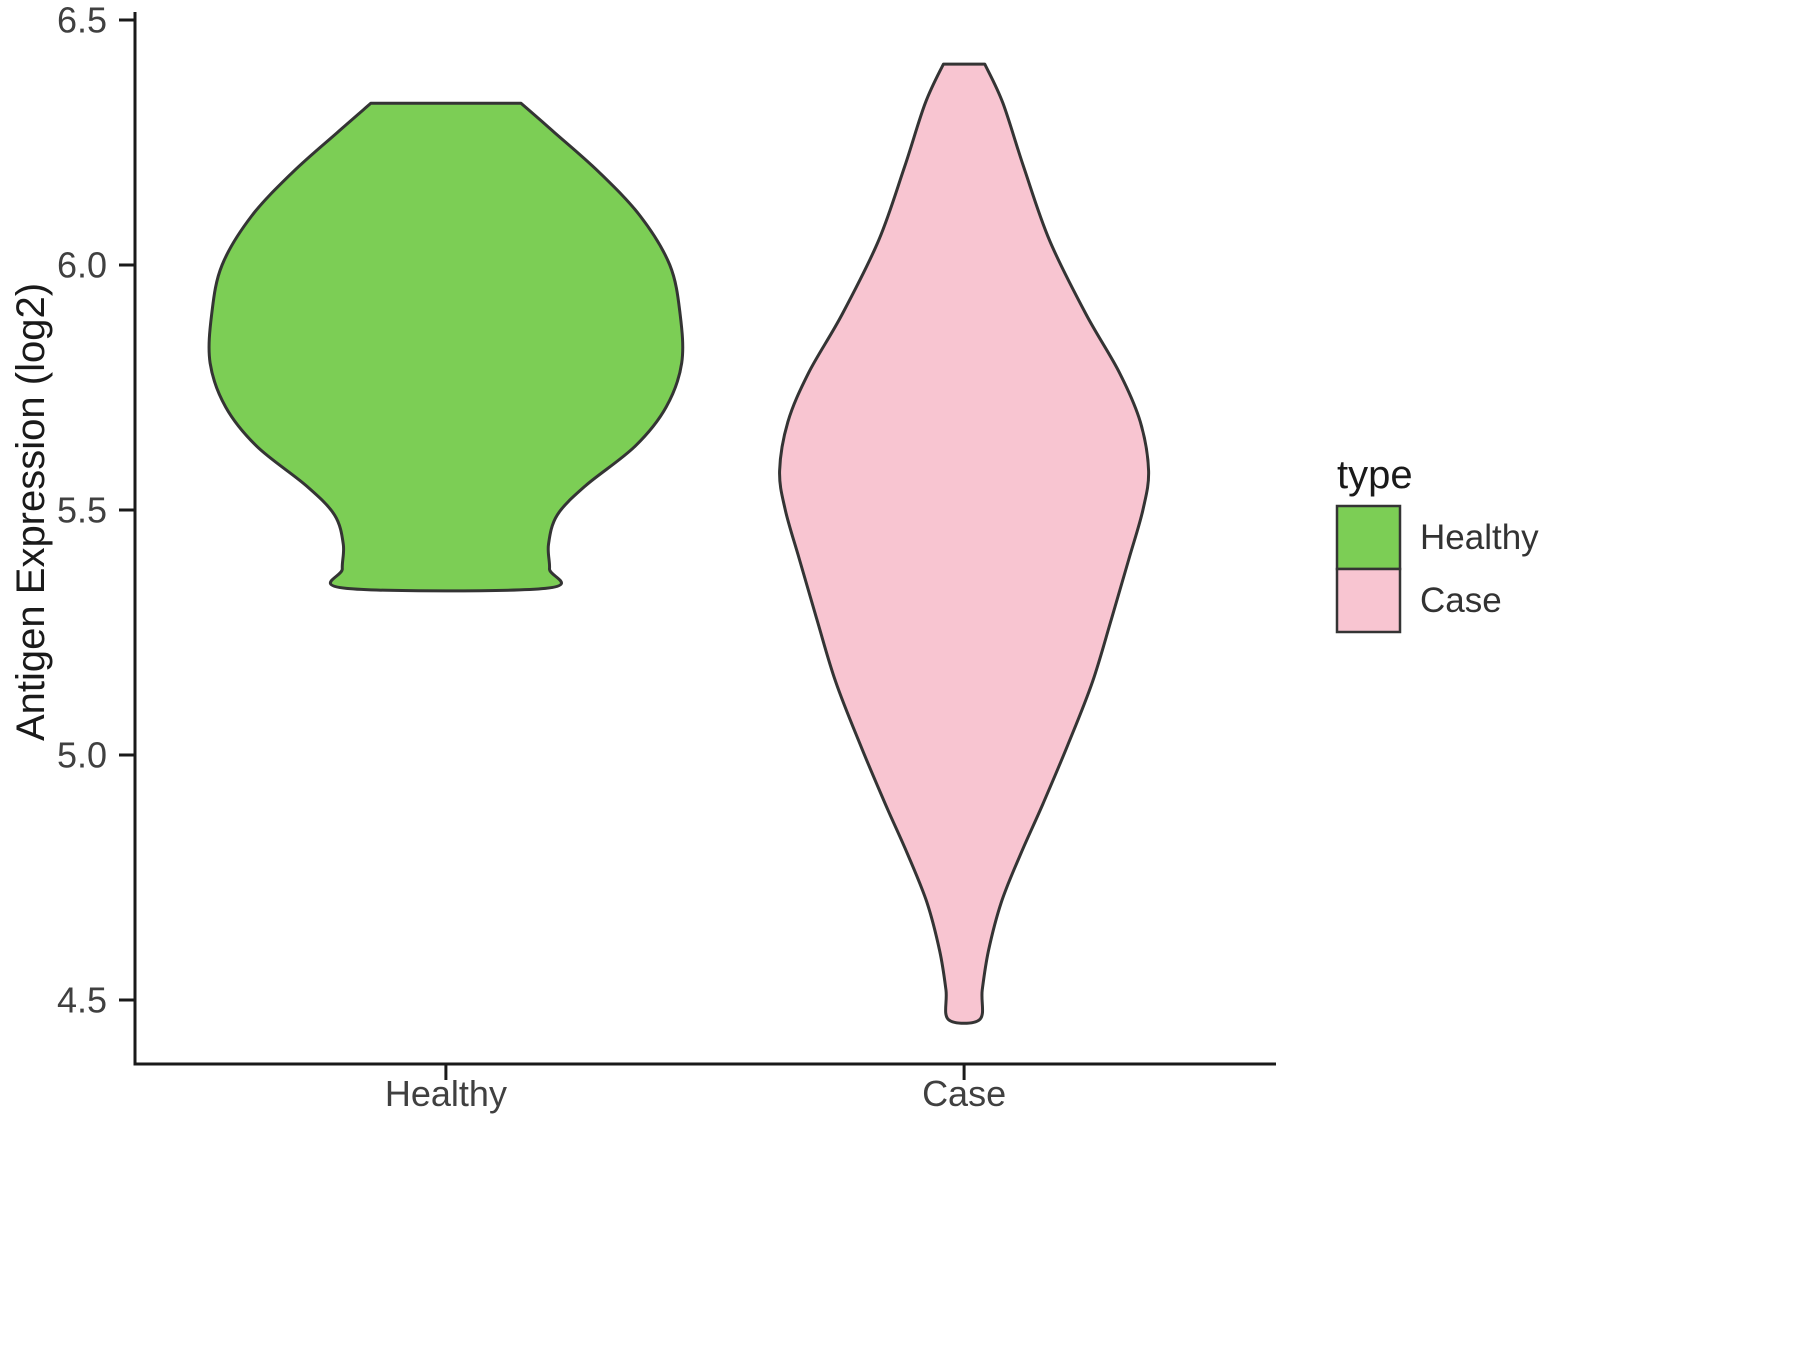 The image size is (1800, 1350). What do you see at coordinates (82, 265) in the screenshot?
I see `y-tick-label: 6.0` at bounding box center [82, 265].